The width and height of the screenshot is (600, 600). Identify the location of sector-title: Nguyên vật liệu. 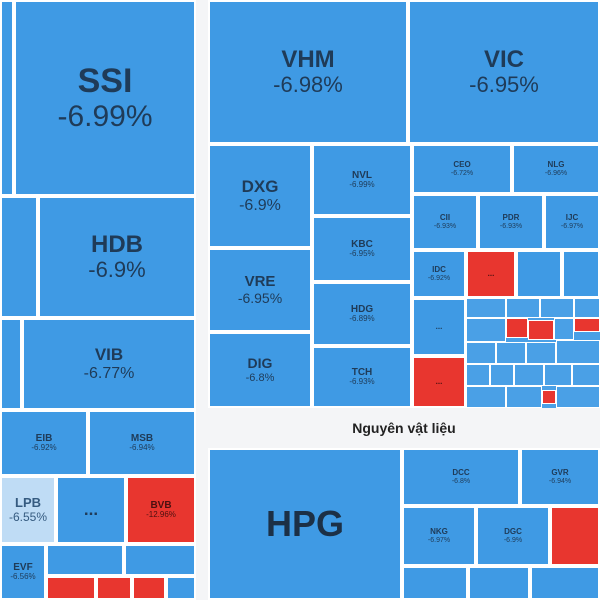
(404, 428).